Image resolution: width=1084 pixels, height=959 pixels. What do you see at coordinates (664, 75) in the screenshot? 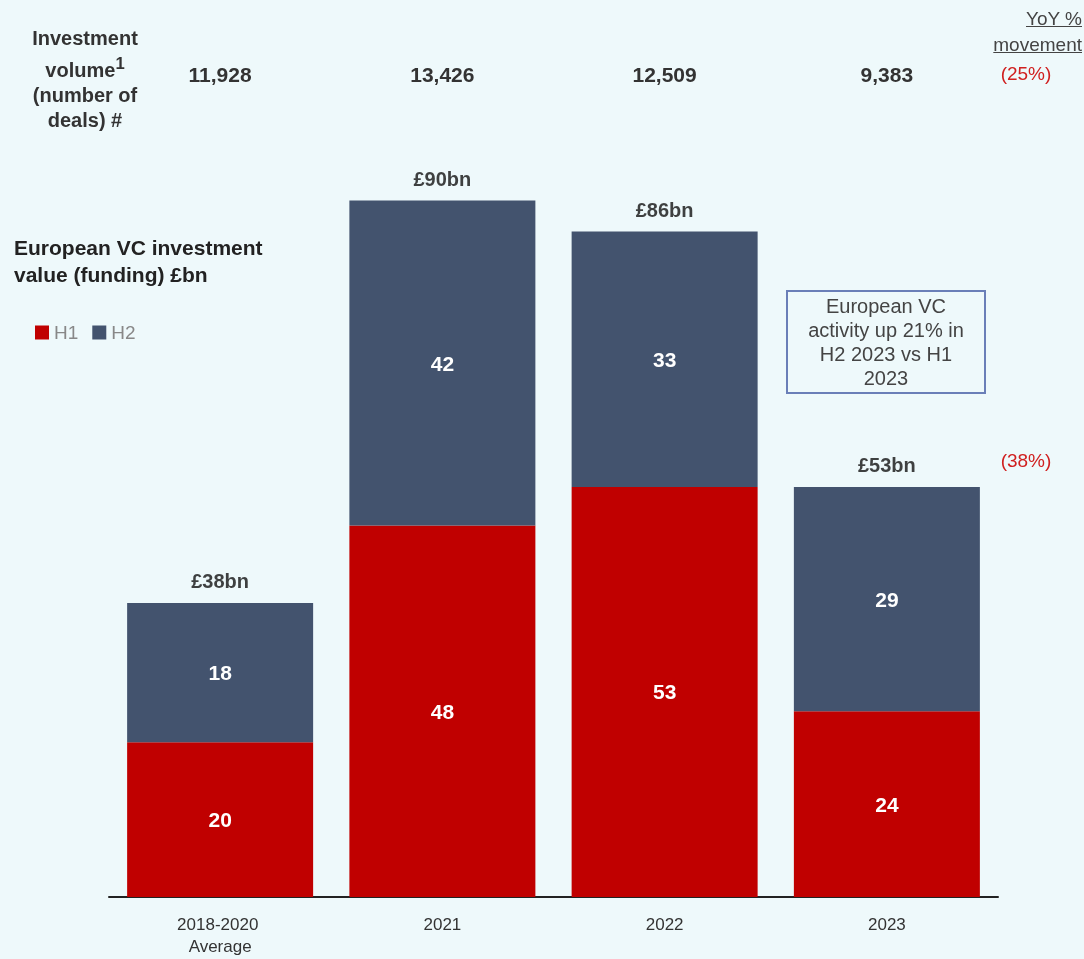
I see `text: 12,509` at bounding box center [664, 75].